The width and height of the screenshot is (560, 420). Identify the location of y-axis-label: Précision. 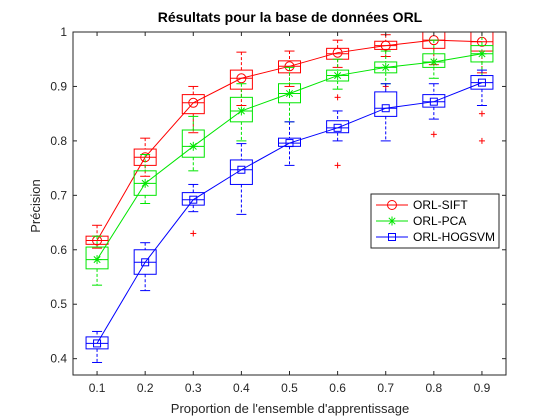
(35, 205).